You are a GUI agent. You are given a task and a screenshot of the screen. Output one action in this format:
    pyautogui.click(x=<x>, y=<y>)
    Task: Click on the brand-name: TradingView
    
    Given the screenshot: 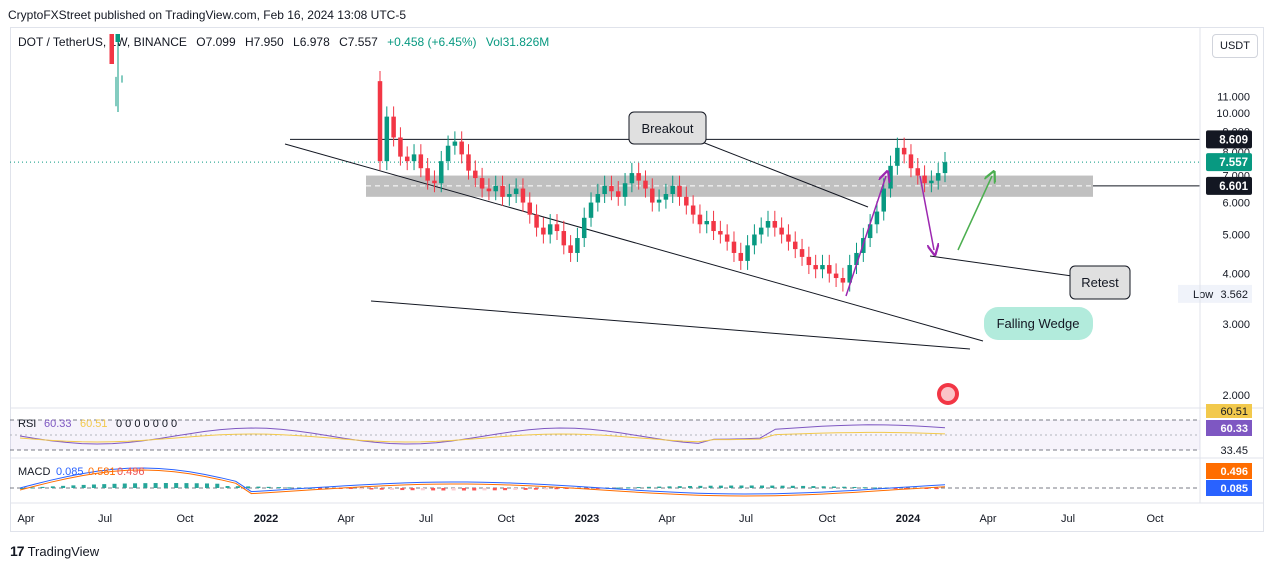 What is the action you would take?
    pyautogui.click(x=63, y=551)
    